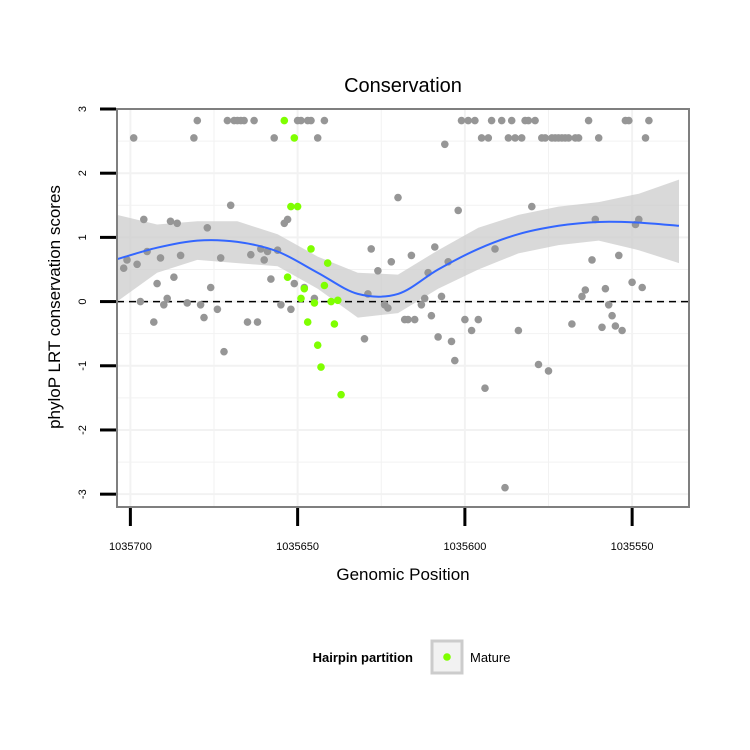  What do you see at coordinates (297, 547) in the screenshot?
I see `x-tick-label: 1035650` at bounding box center [297, 547].